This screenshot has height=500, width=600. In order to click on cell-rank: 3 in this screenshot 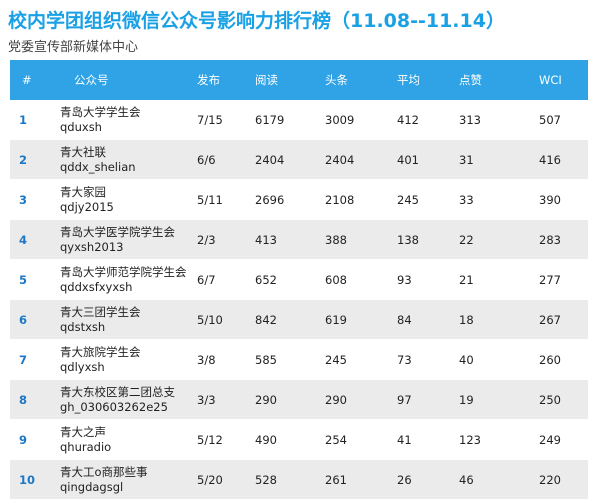, I will do `click(35, 199)`.